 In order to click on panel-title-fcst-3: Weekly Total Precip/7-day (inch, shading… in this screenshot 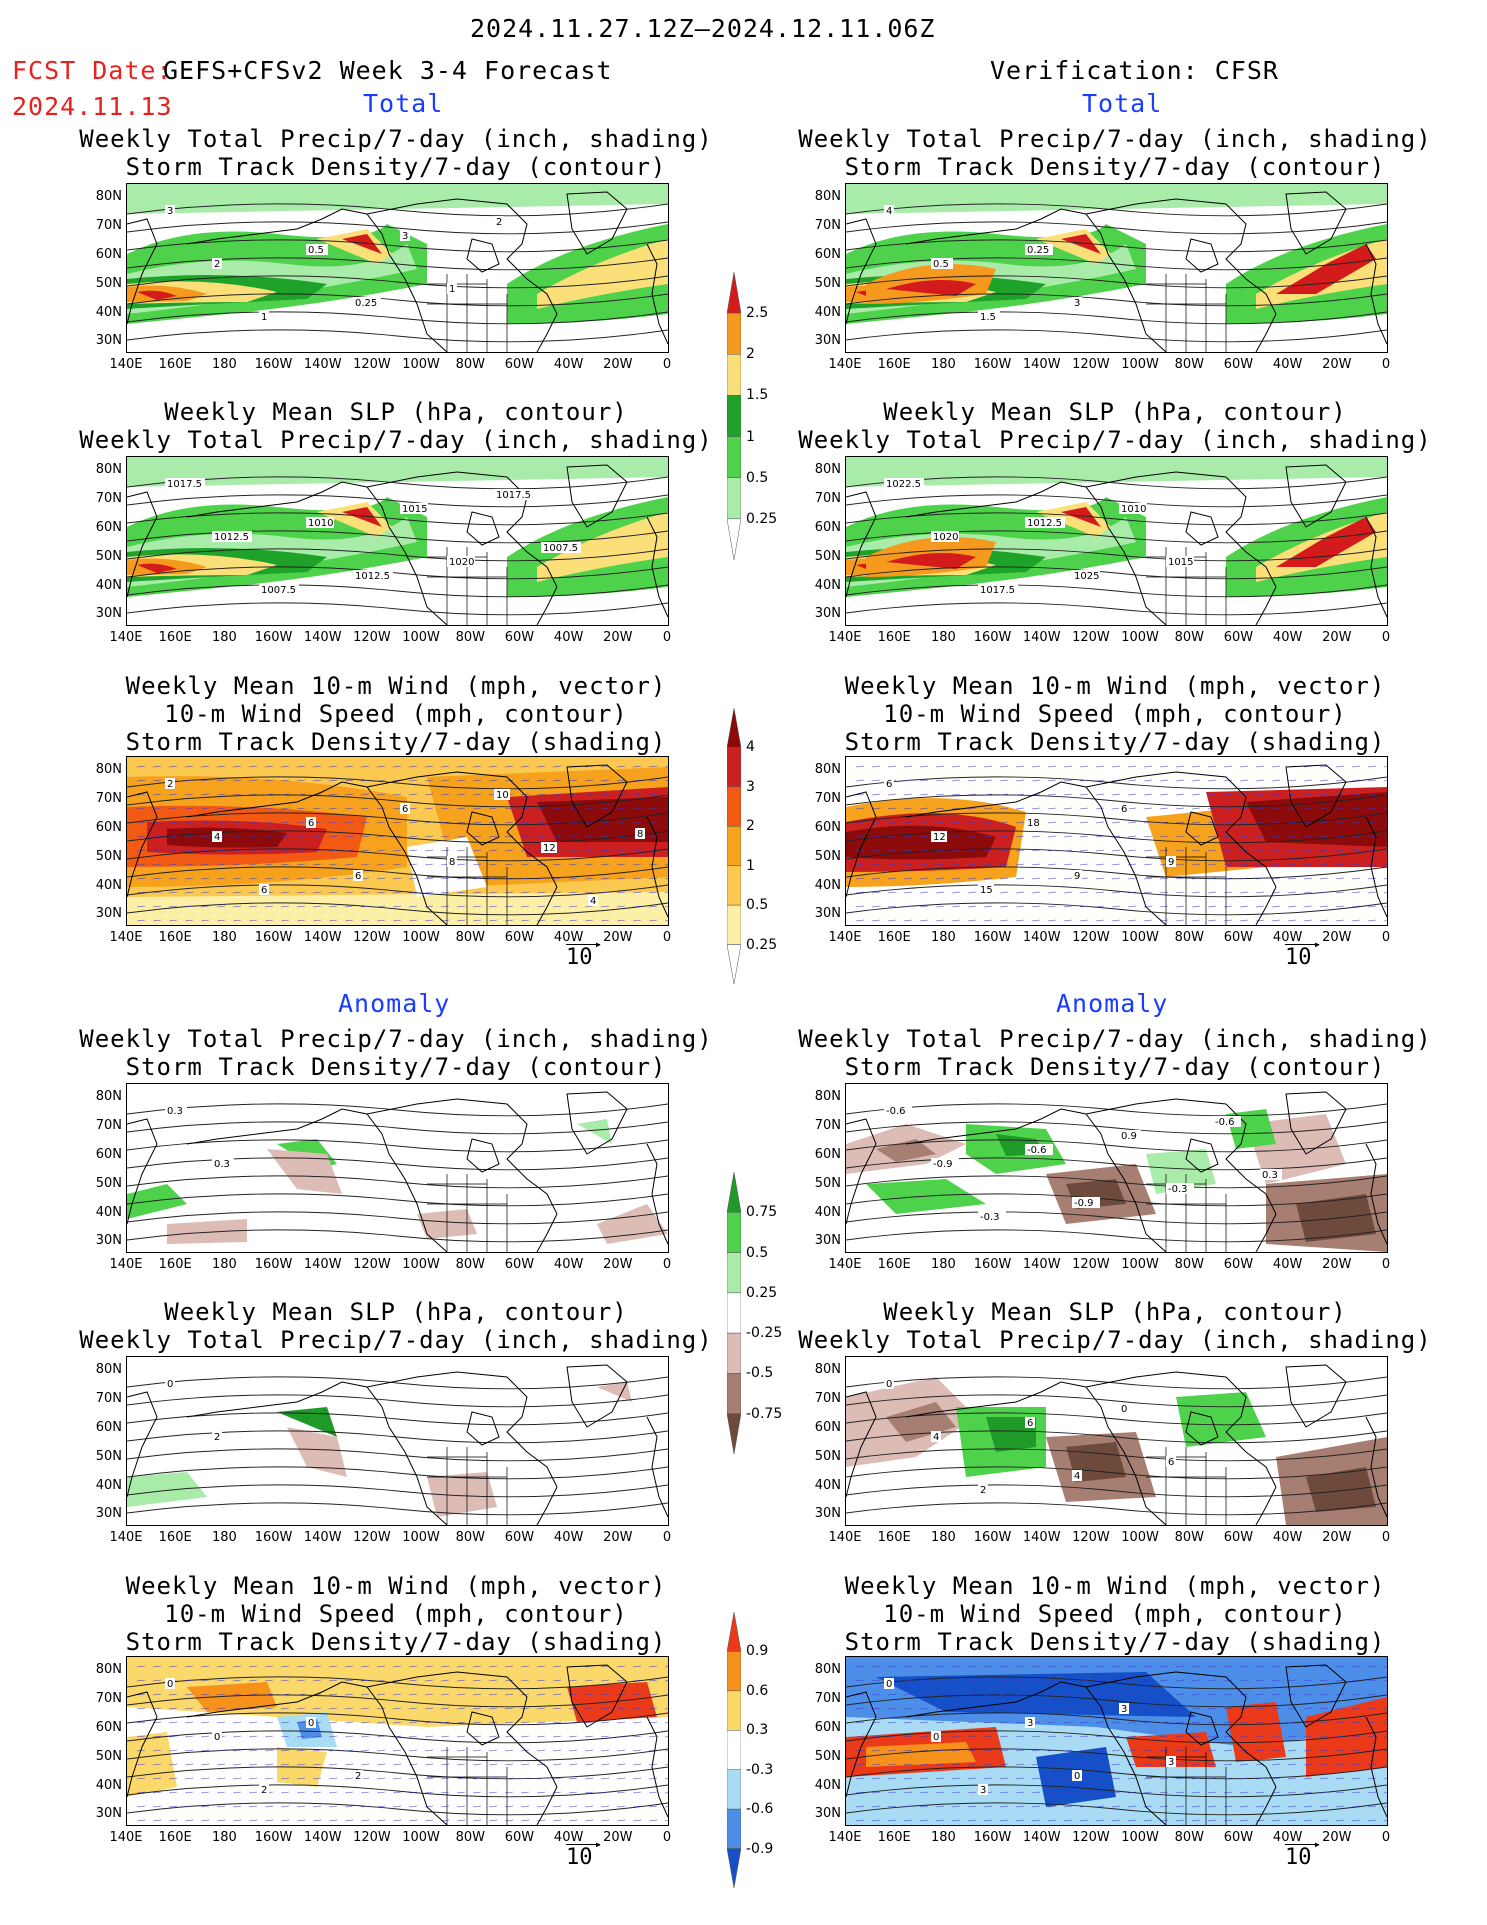, I will do `click(396, 1053)`.